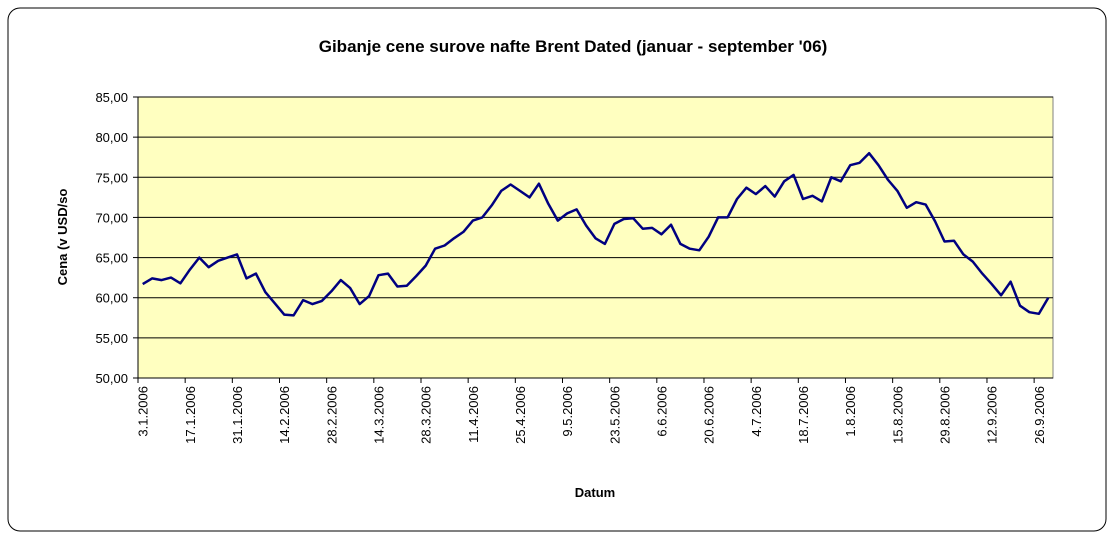 The width and height of the screenshot is (1114, 539). What do you see at coordinates (473, 414) in the screenshot?
I see `x-tick-label: 11.4.2006` at bounding box center [473, 414].